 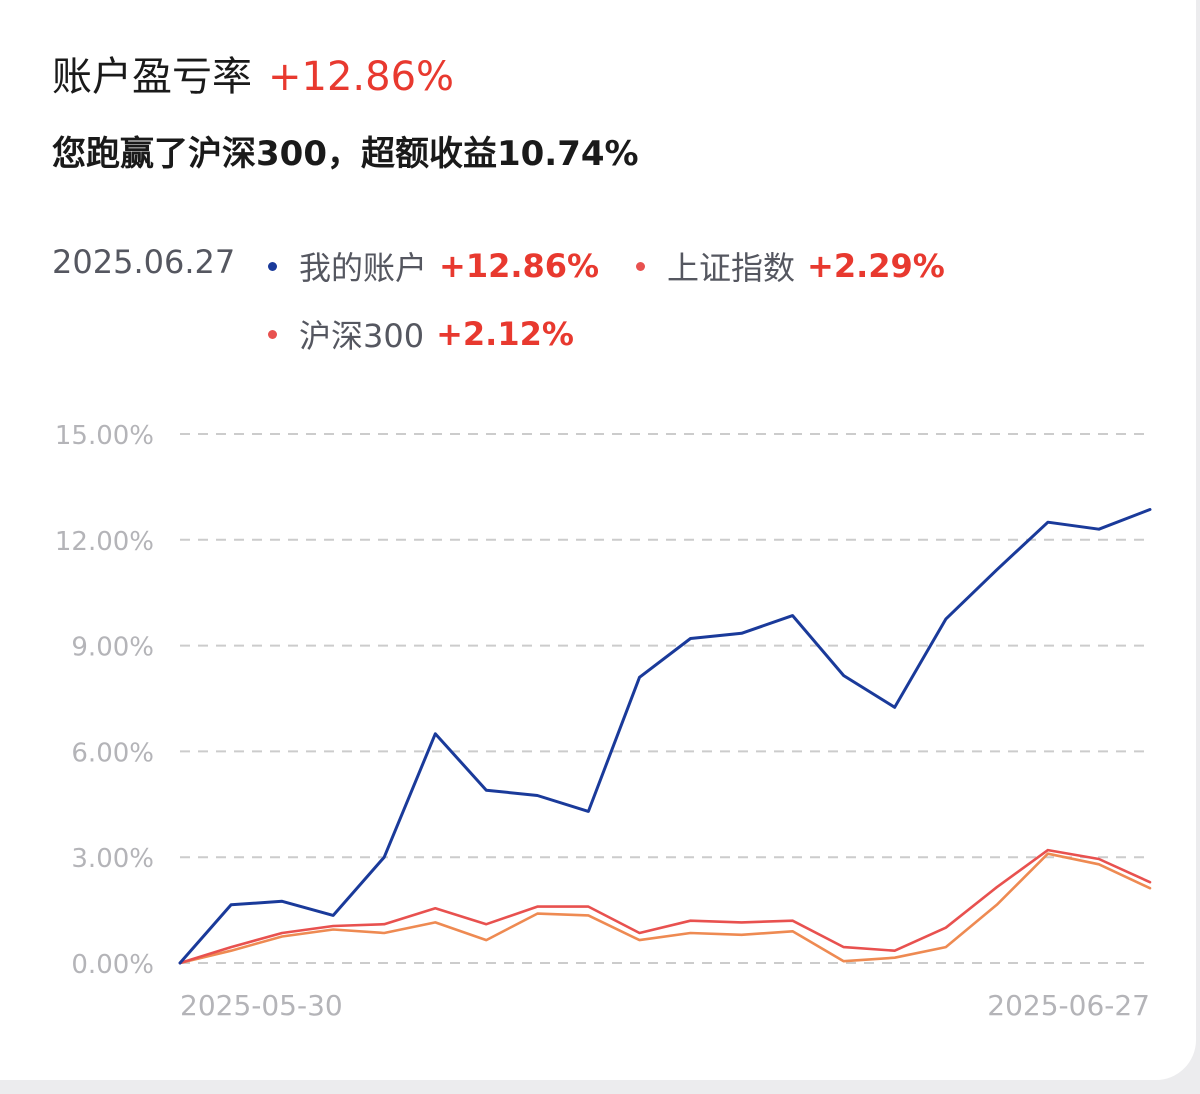 I want to click on y-tick-label: 0.00%, so click(x=112, y=965).